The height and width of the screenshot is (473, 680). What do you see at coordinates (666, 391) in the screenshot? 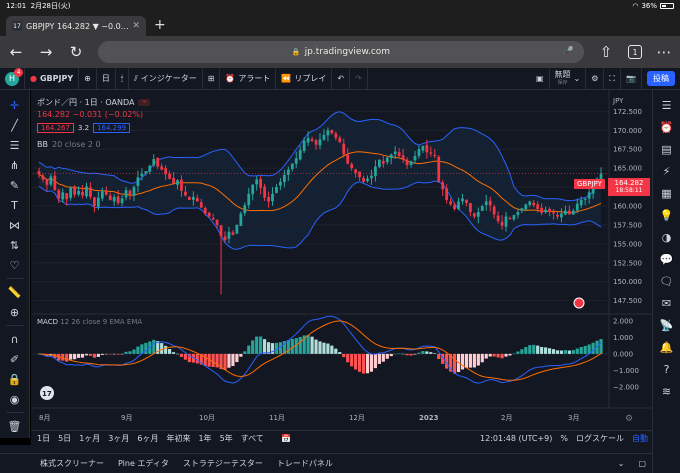
I see `layers-icon: ≋` at bounding box center [666, 391].